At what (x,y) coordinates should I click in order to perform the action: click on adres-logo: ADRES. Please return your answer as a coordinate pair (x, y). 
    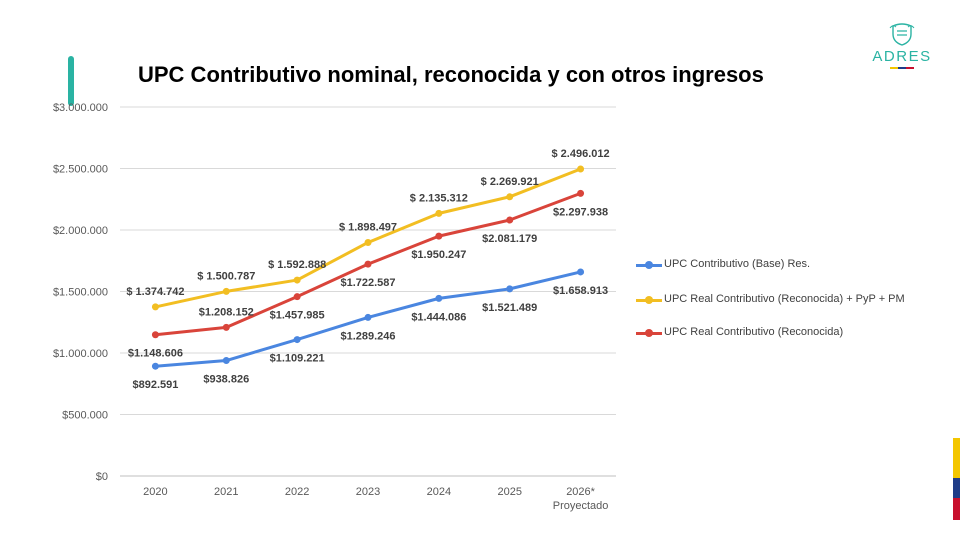
    Looking at the image, I should click on (902, 52).